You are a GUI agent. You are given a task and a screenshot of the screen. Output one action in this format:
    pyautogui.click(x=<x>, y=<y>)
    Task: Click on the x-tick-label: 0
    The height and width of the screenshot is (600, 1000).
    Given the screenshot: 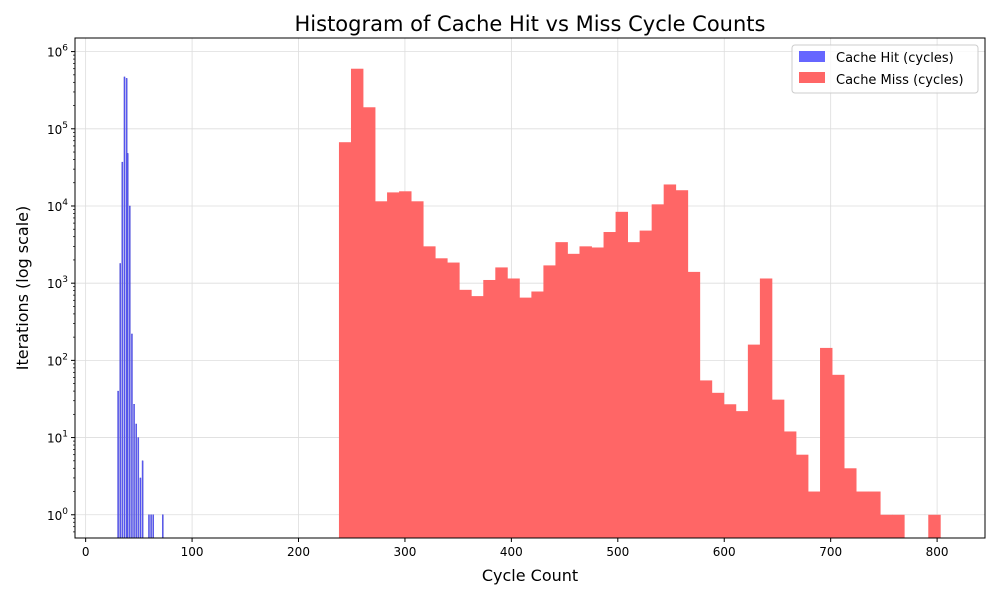 What is the action you would take?
    pyautogui.click(x=86, y=552)
    